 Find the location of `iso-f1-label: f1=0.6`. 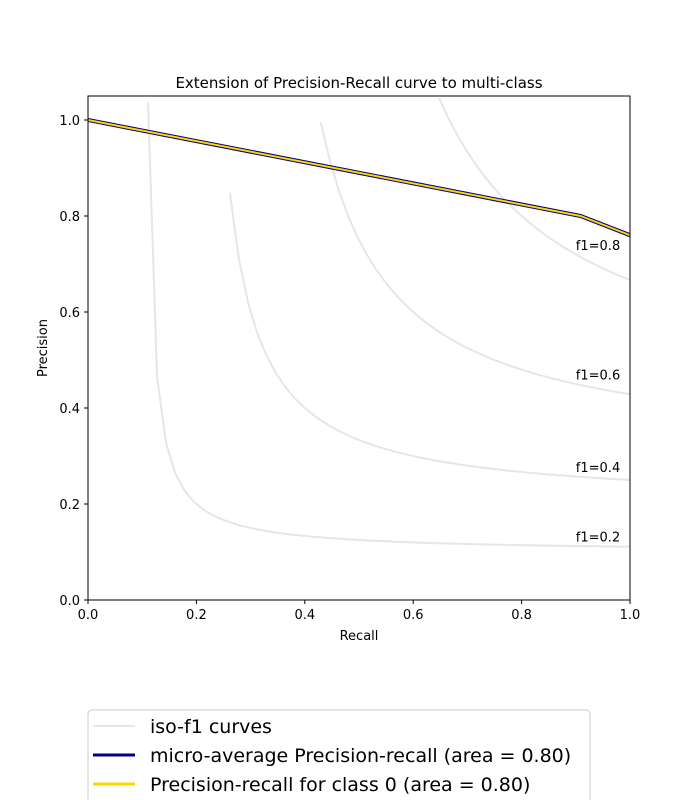

iso-f1-label: f1=0.6 is located at coordinates (598, 375).